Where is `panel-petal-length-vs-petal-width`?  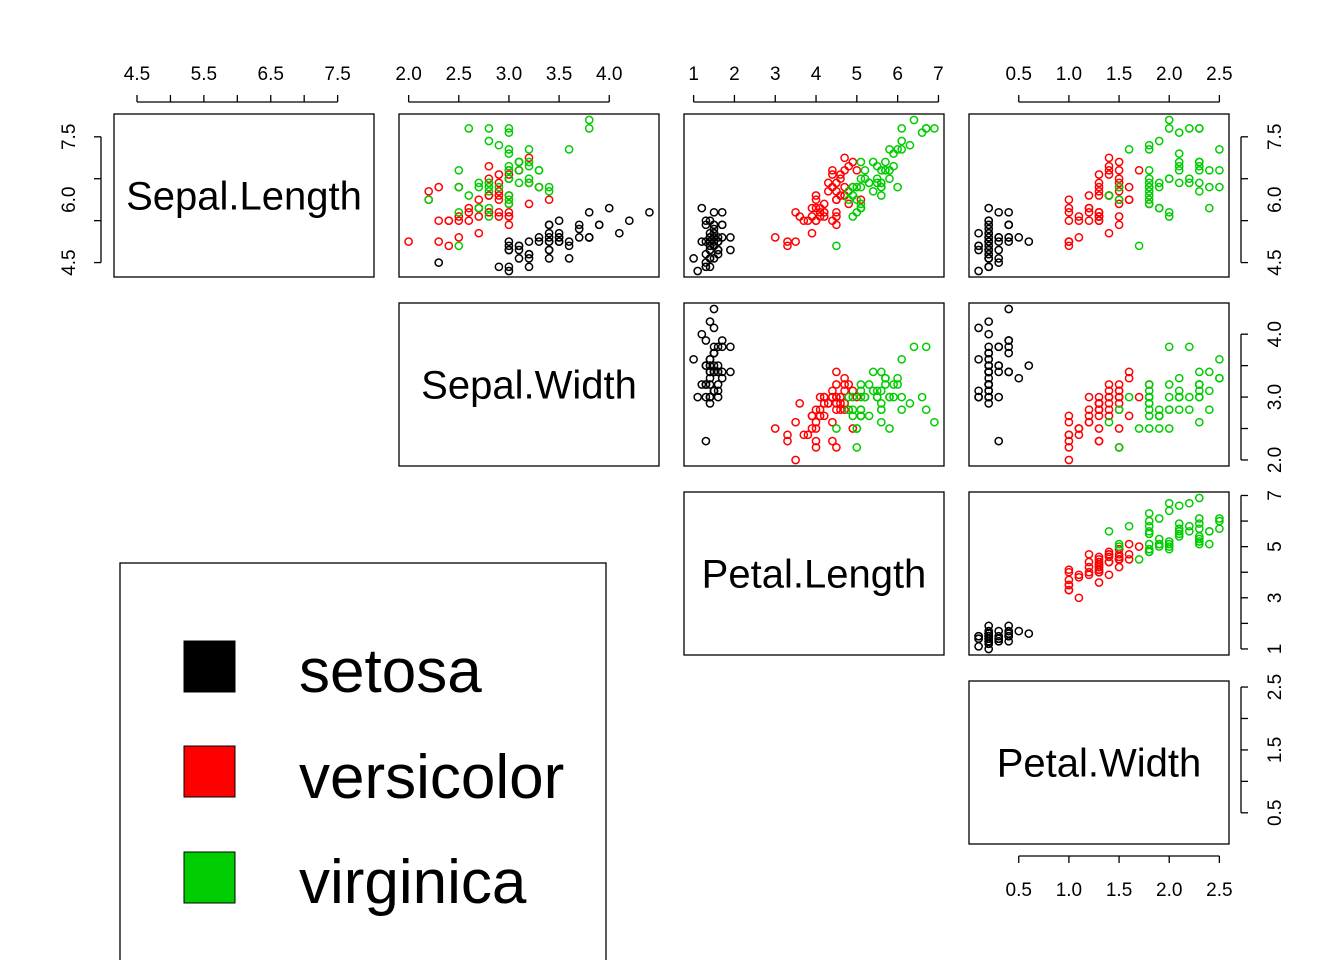 panel-petal-length-vs-petal-width is located at coordinates (1099, 573).